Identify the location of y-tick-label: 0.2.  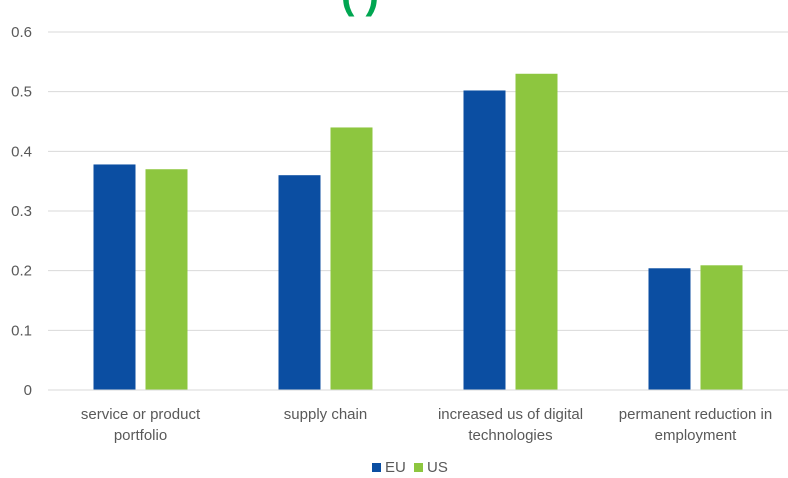
(21, 271).